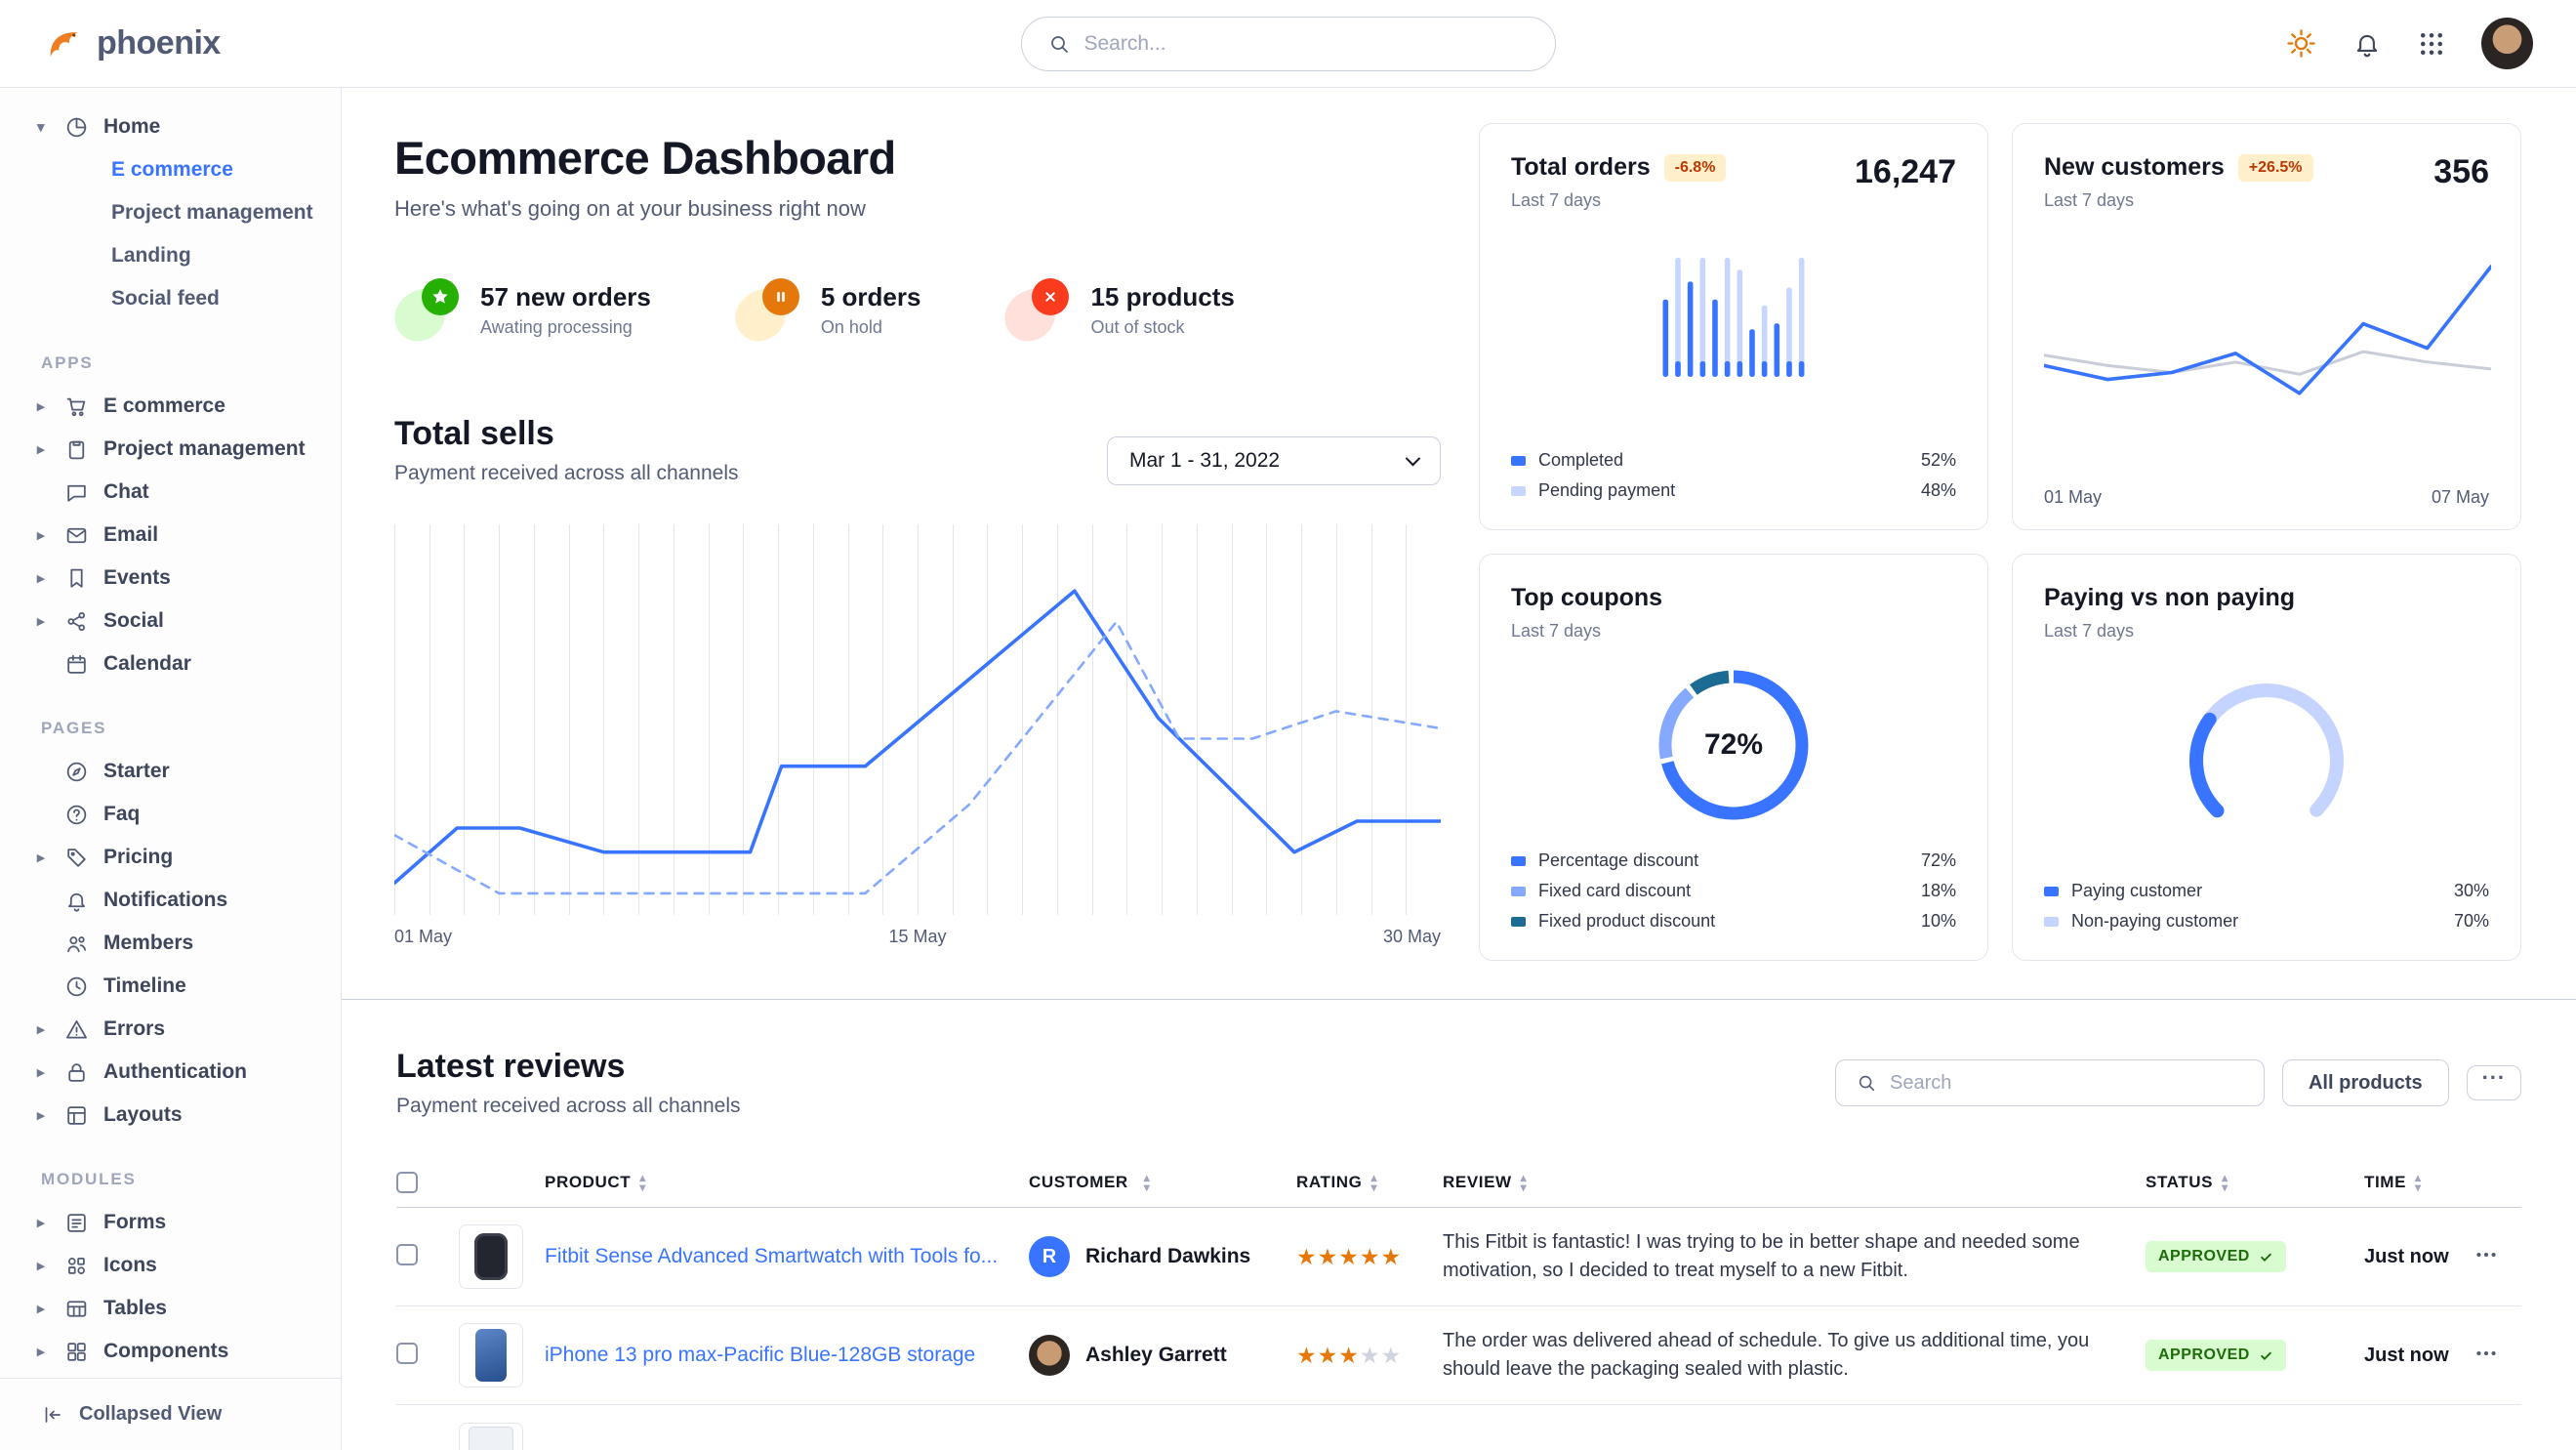  What do you see at coordinates (1618, 860) in the screenshot?
I see `legend-label: Percentage discount` at bounding box center [1618, 860].